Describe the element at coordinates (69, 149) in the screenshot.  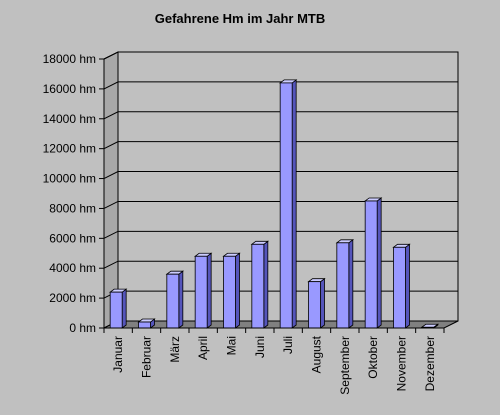
I see `y-tick-label: 12000 hm` at that location.